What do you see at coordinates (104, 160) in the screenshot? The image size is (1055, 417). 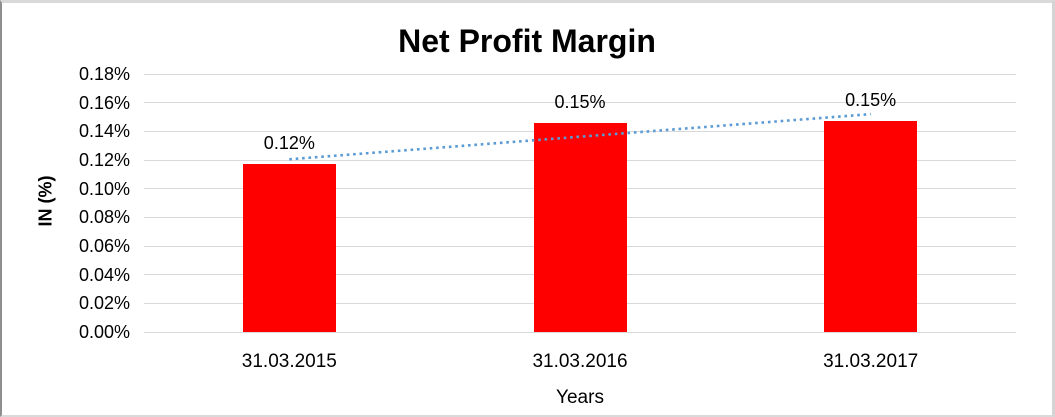 I see `y-tick-label: 0.12%` at bounding box center [104, 160].